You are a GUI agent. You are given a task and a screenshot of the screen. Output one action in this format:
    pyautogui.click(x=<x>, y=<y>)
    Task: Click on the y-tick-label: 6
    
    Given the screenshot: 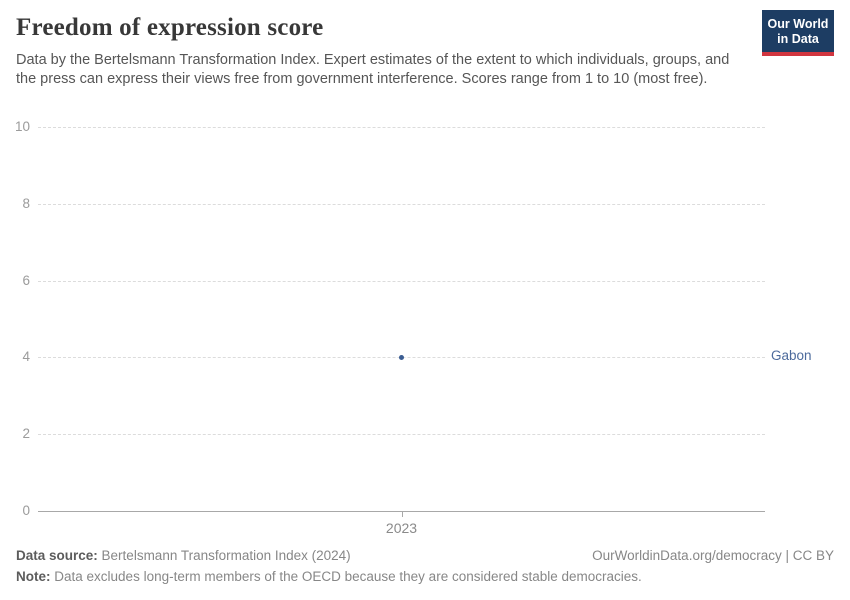 What is the action you would take?
    pyautogui.click(x=26, y=280)
    